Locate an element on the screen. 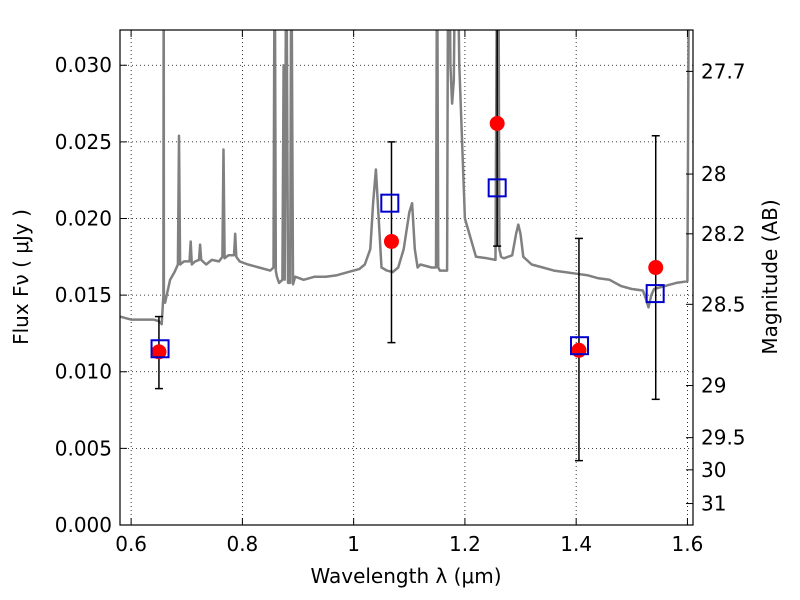 The height and width of the screenshot is (600, 800). right-tick-label: 28.2 is located at coordinates (723, 234).